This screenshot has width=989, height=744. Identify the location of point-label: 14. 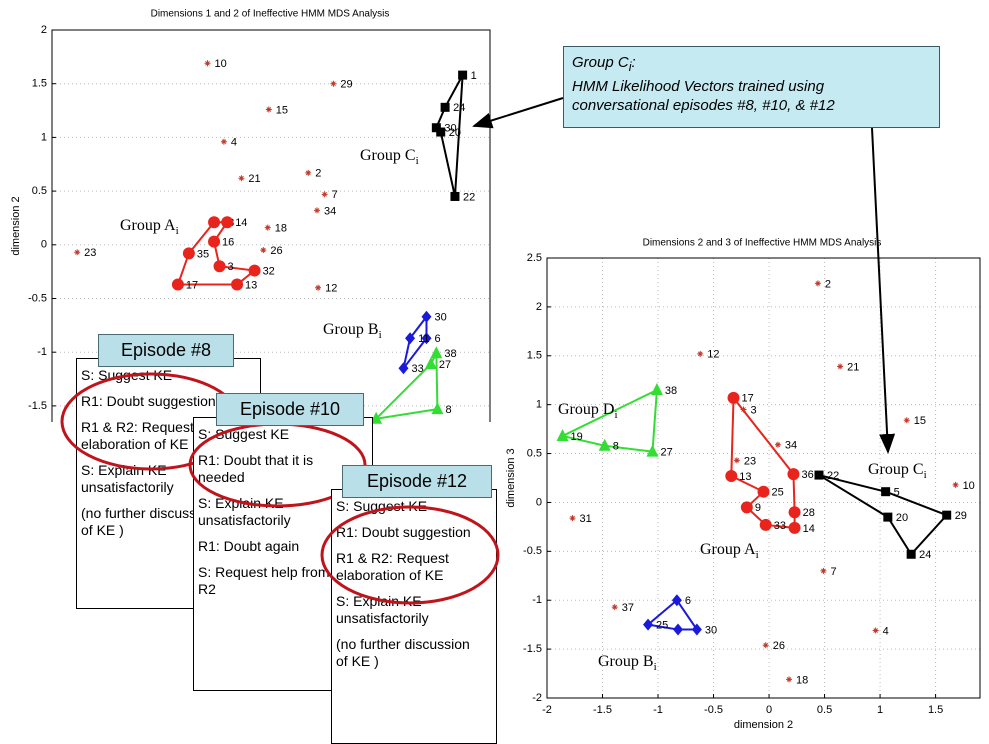
(241, 223).